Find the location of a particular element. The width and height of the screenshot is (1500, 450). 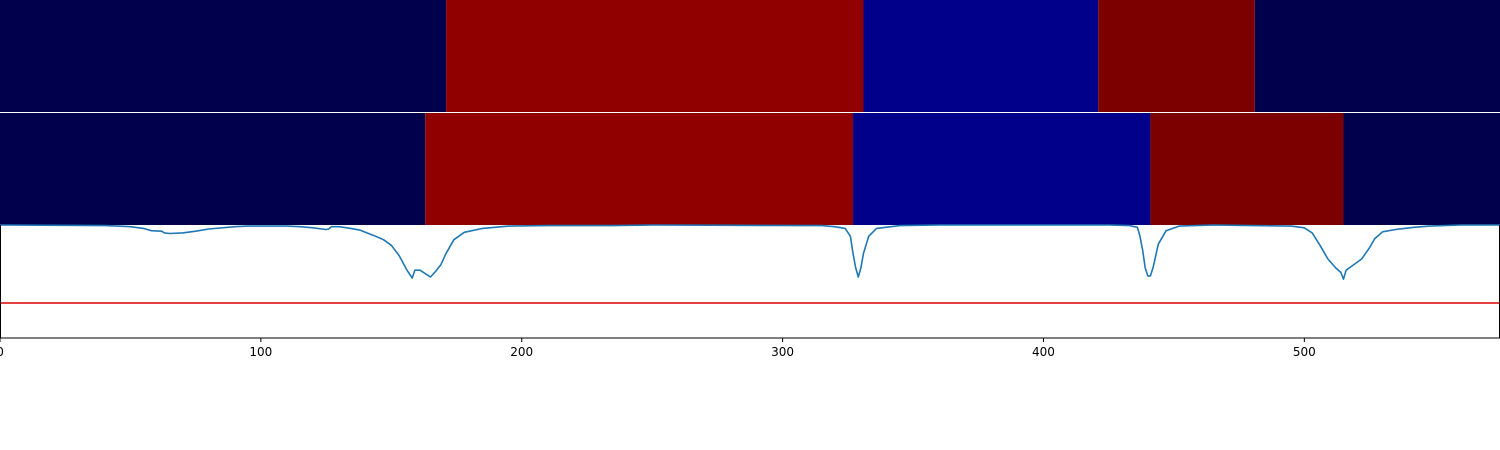

x-tick-label-400: 400 is located at coordinates (1043, 352).